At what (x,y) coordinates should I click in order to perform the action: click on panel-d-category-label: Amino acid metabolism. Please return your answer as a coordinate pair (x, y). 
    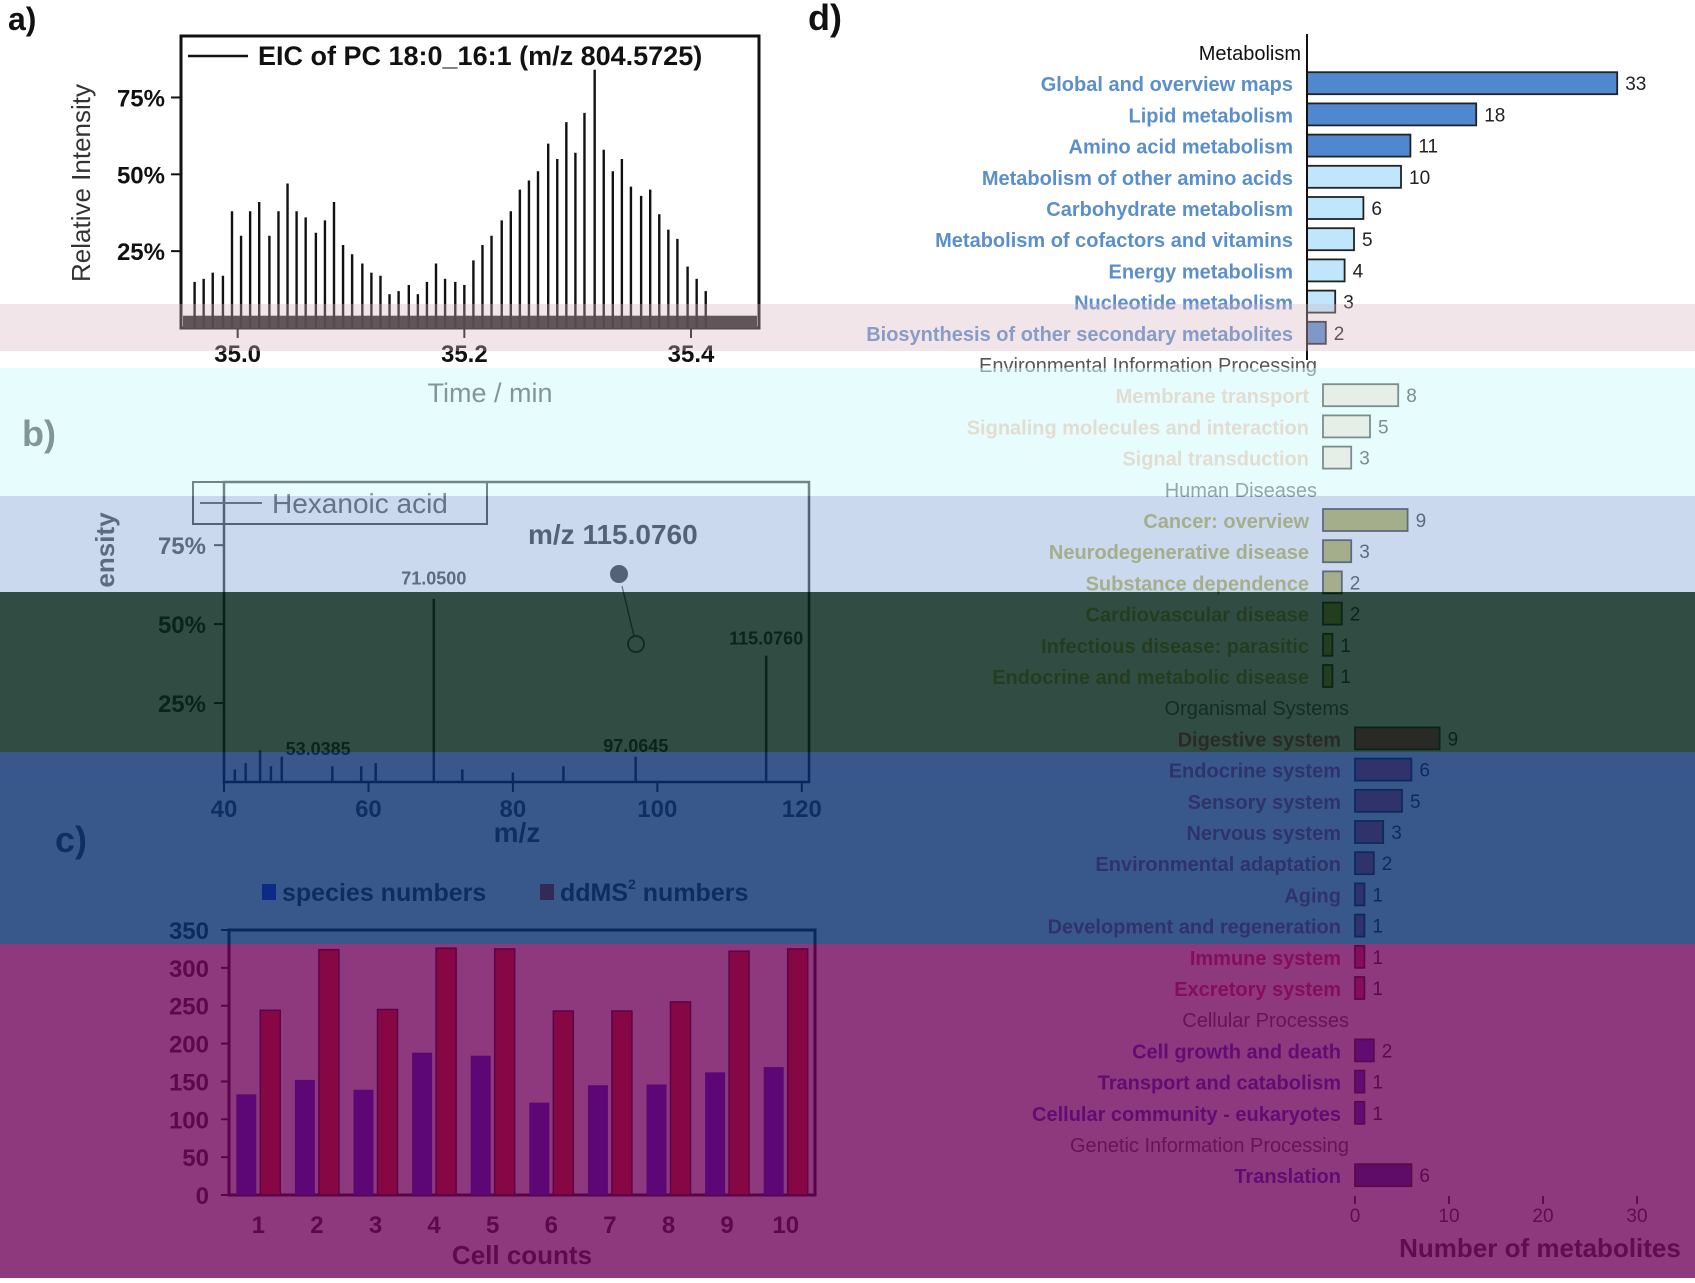
    Looking at the image, I should click on (1181, 148).